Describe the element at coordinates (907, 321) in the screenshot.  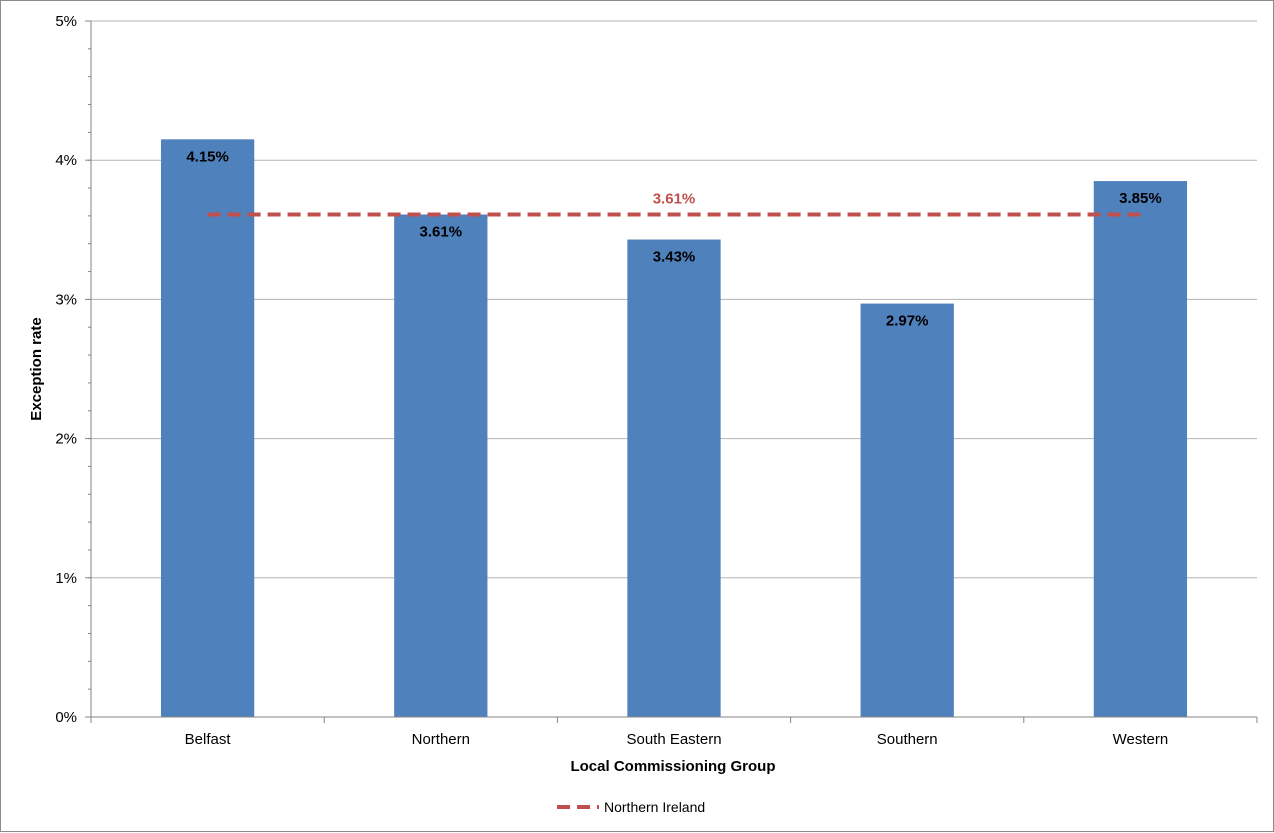
I see `bar-value-label: 2.97%` at that location.